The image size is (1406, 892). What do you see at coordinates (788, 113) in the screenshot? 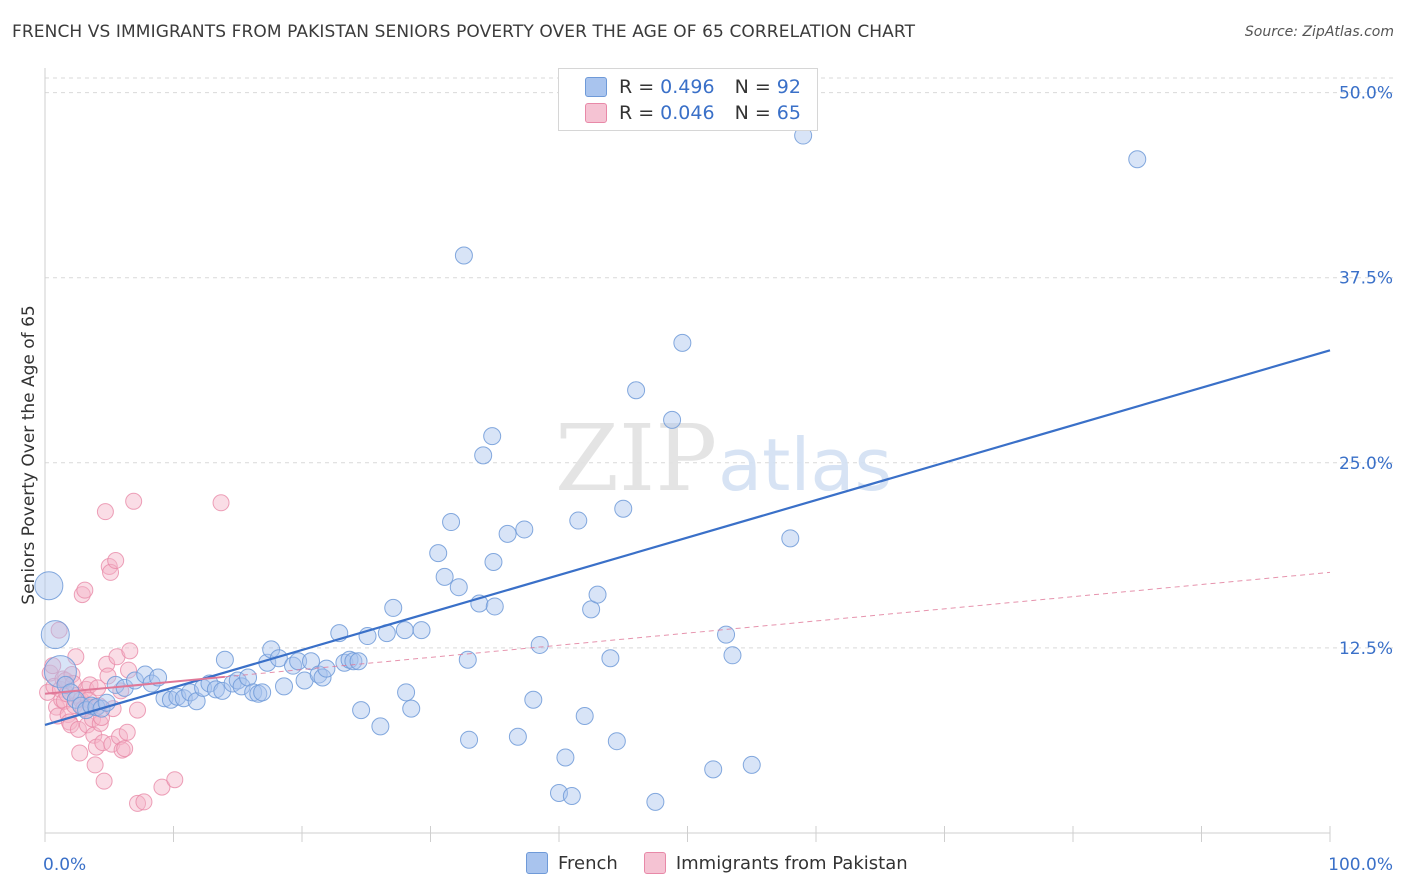
I see `legend-n-value-pakistan: 65` at bounding box center [788, 113].